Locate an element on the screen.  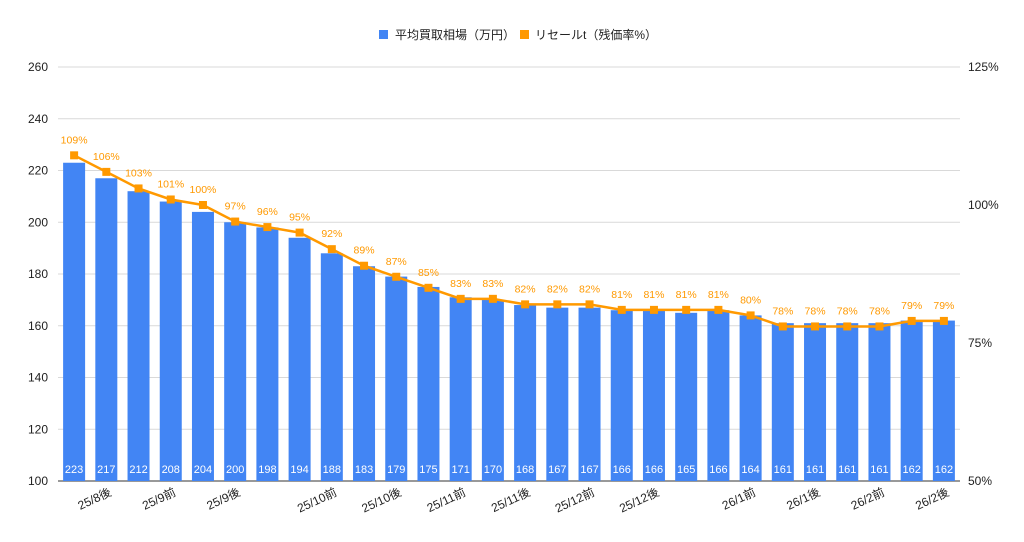
bar-data-label: 194 is located at coordinates (299, 470).